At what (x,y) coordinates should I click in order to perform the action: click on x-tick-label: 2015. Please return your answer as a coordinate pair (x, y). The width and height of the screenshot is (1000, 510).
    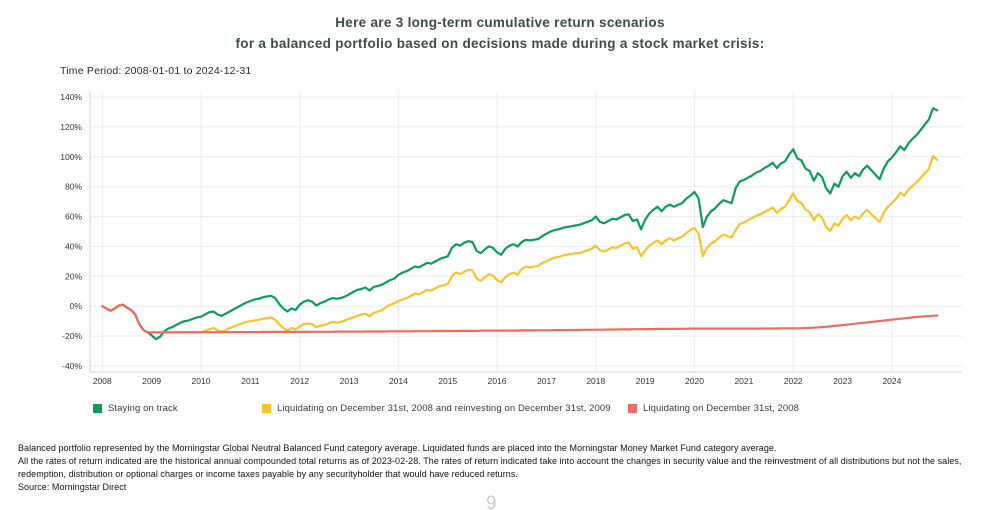
    Looking at the image, I should click on (447, 380).